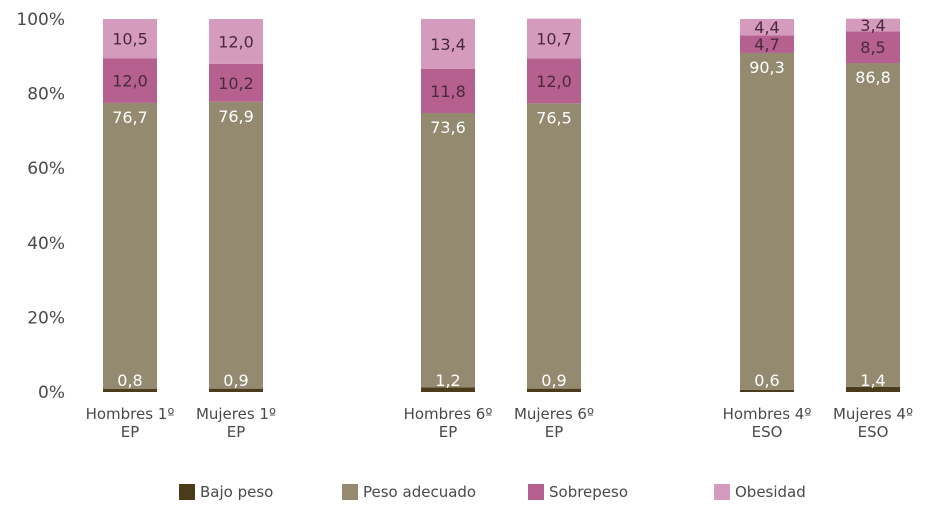 This screenshot has width=925, height=505. What do you see at coordinates (236, 492) in the screenshot?
I see `legend-label: Bajo peso` at bounding box center [236, 492].